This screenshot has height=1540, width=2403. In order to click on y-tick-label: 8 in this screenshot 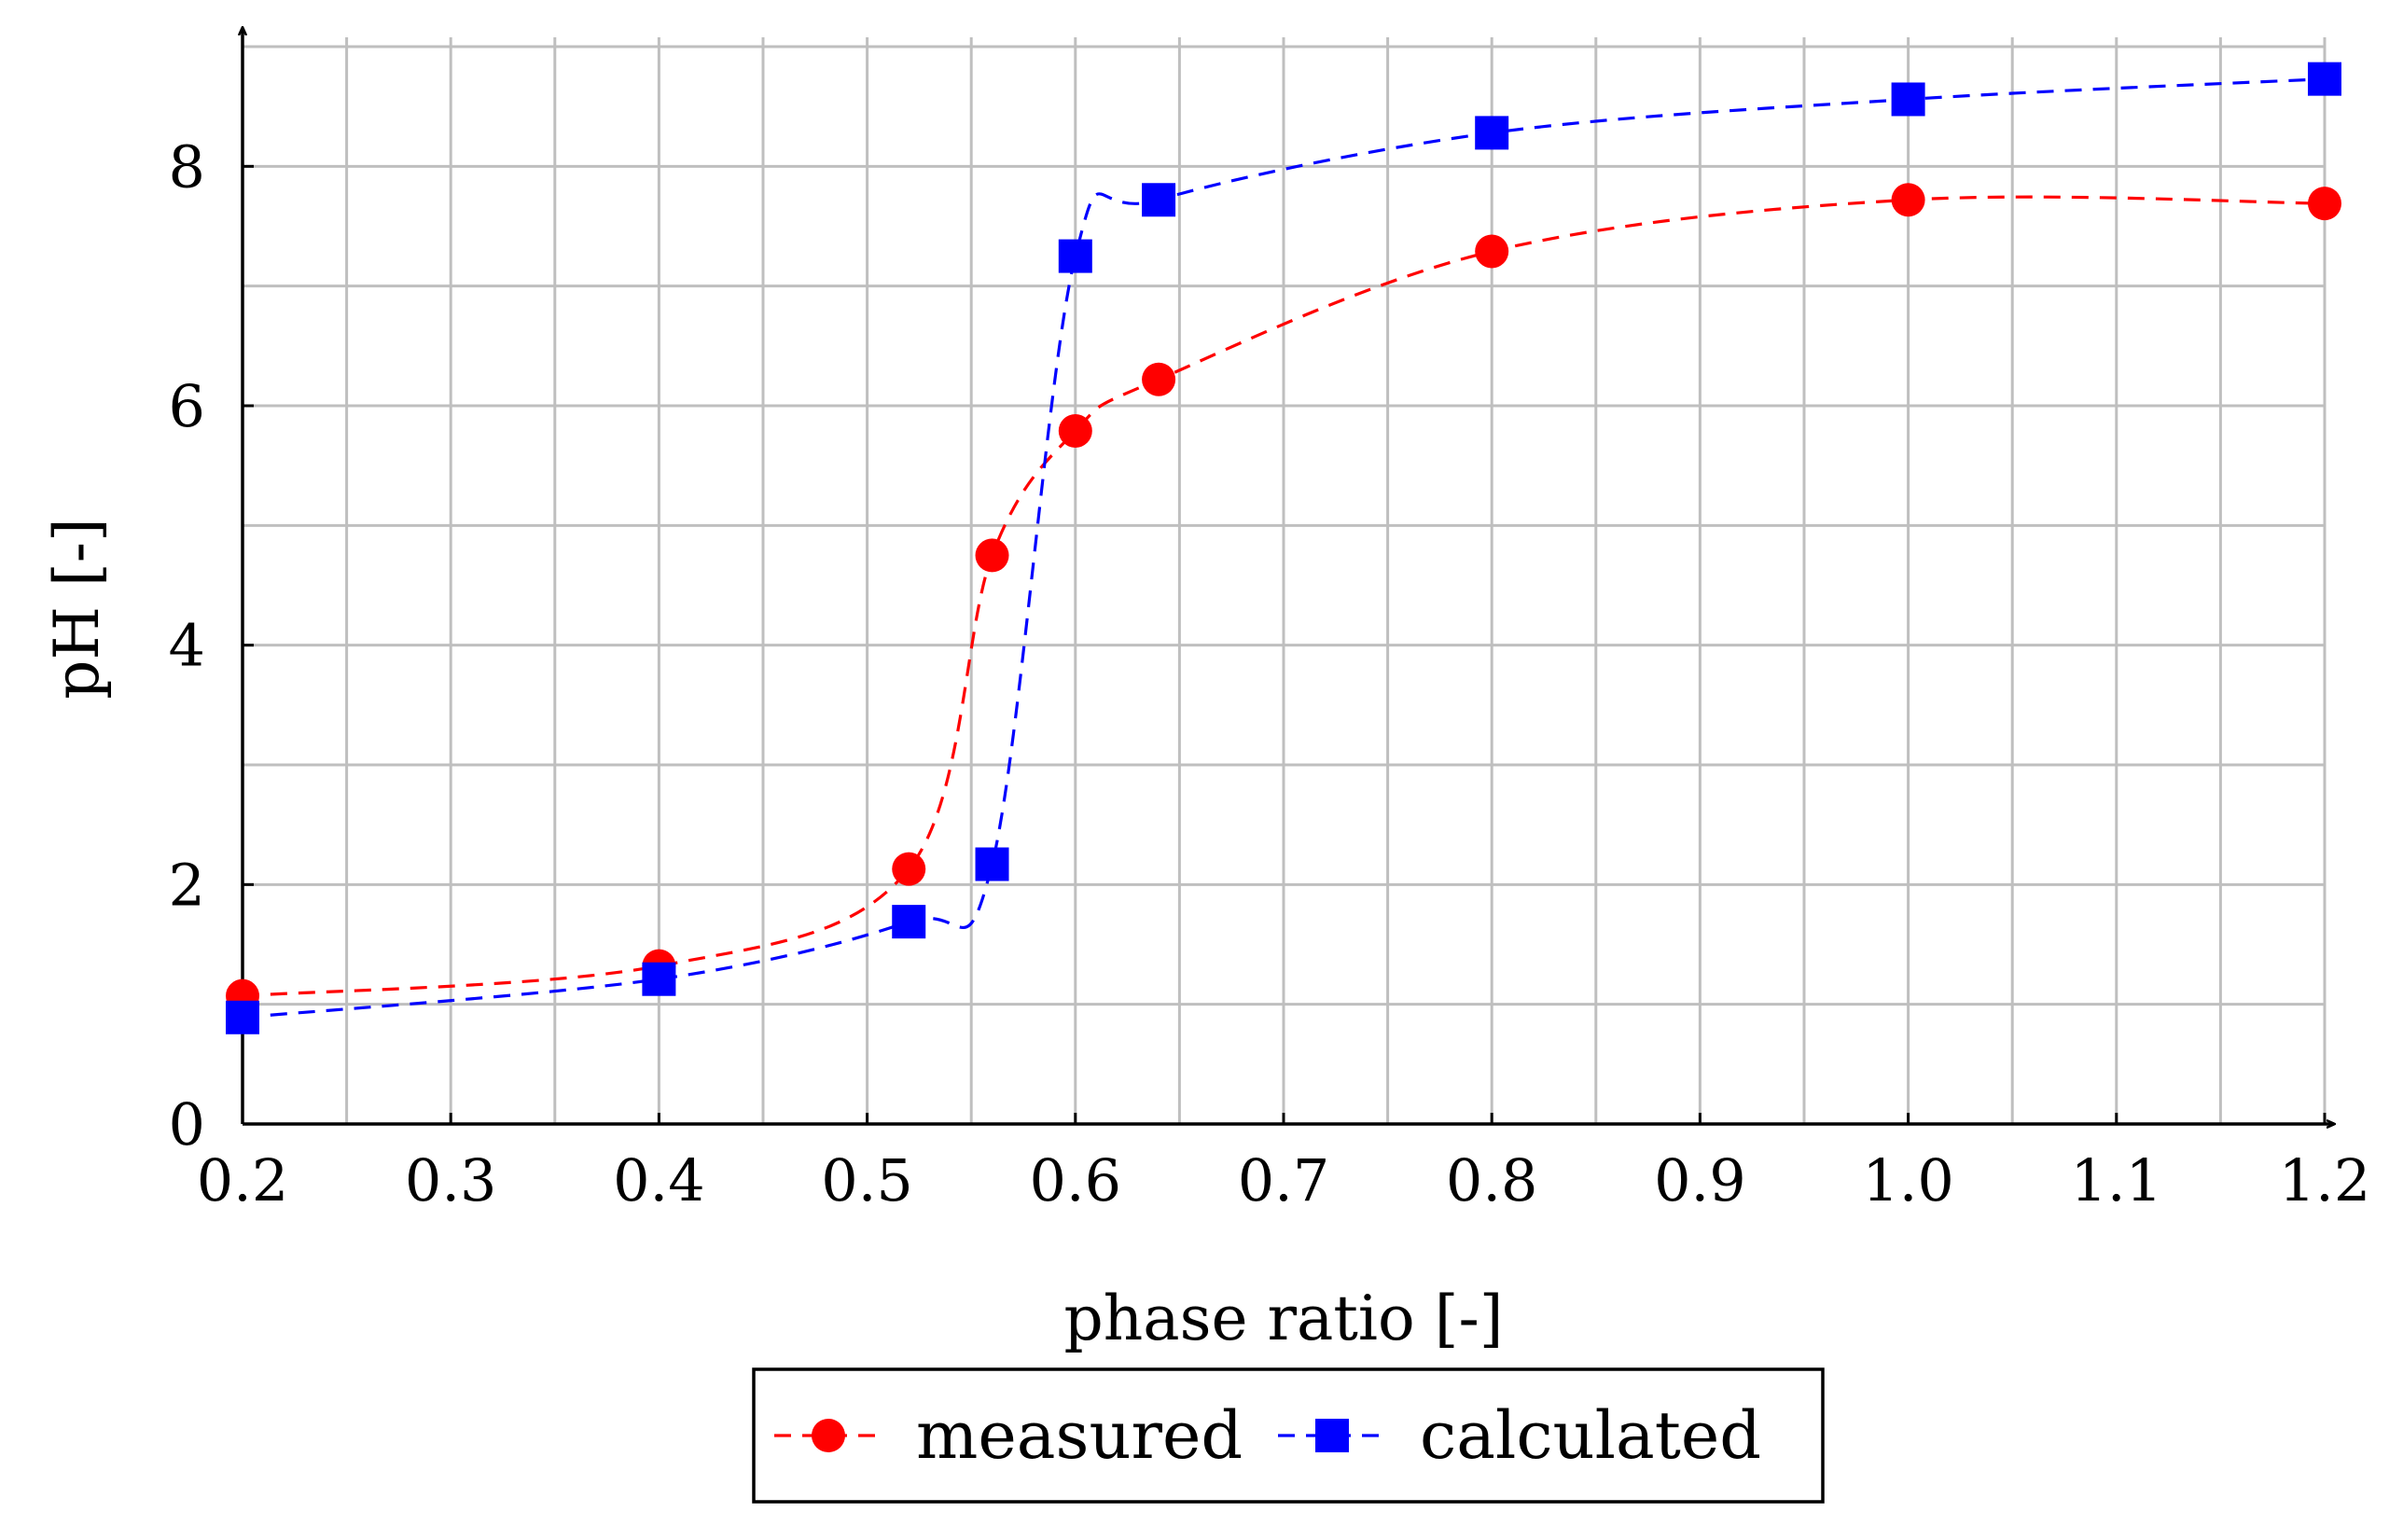, I will do `click(187, 166)`.